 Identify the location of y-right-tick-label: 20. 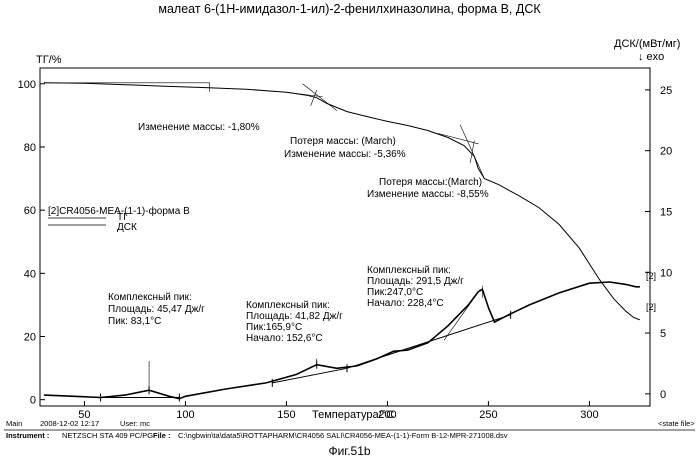
(666, 152).